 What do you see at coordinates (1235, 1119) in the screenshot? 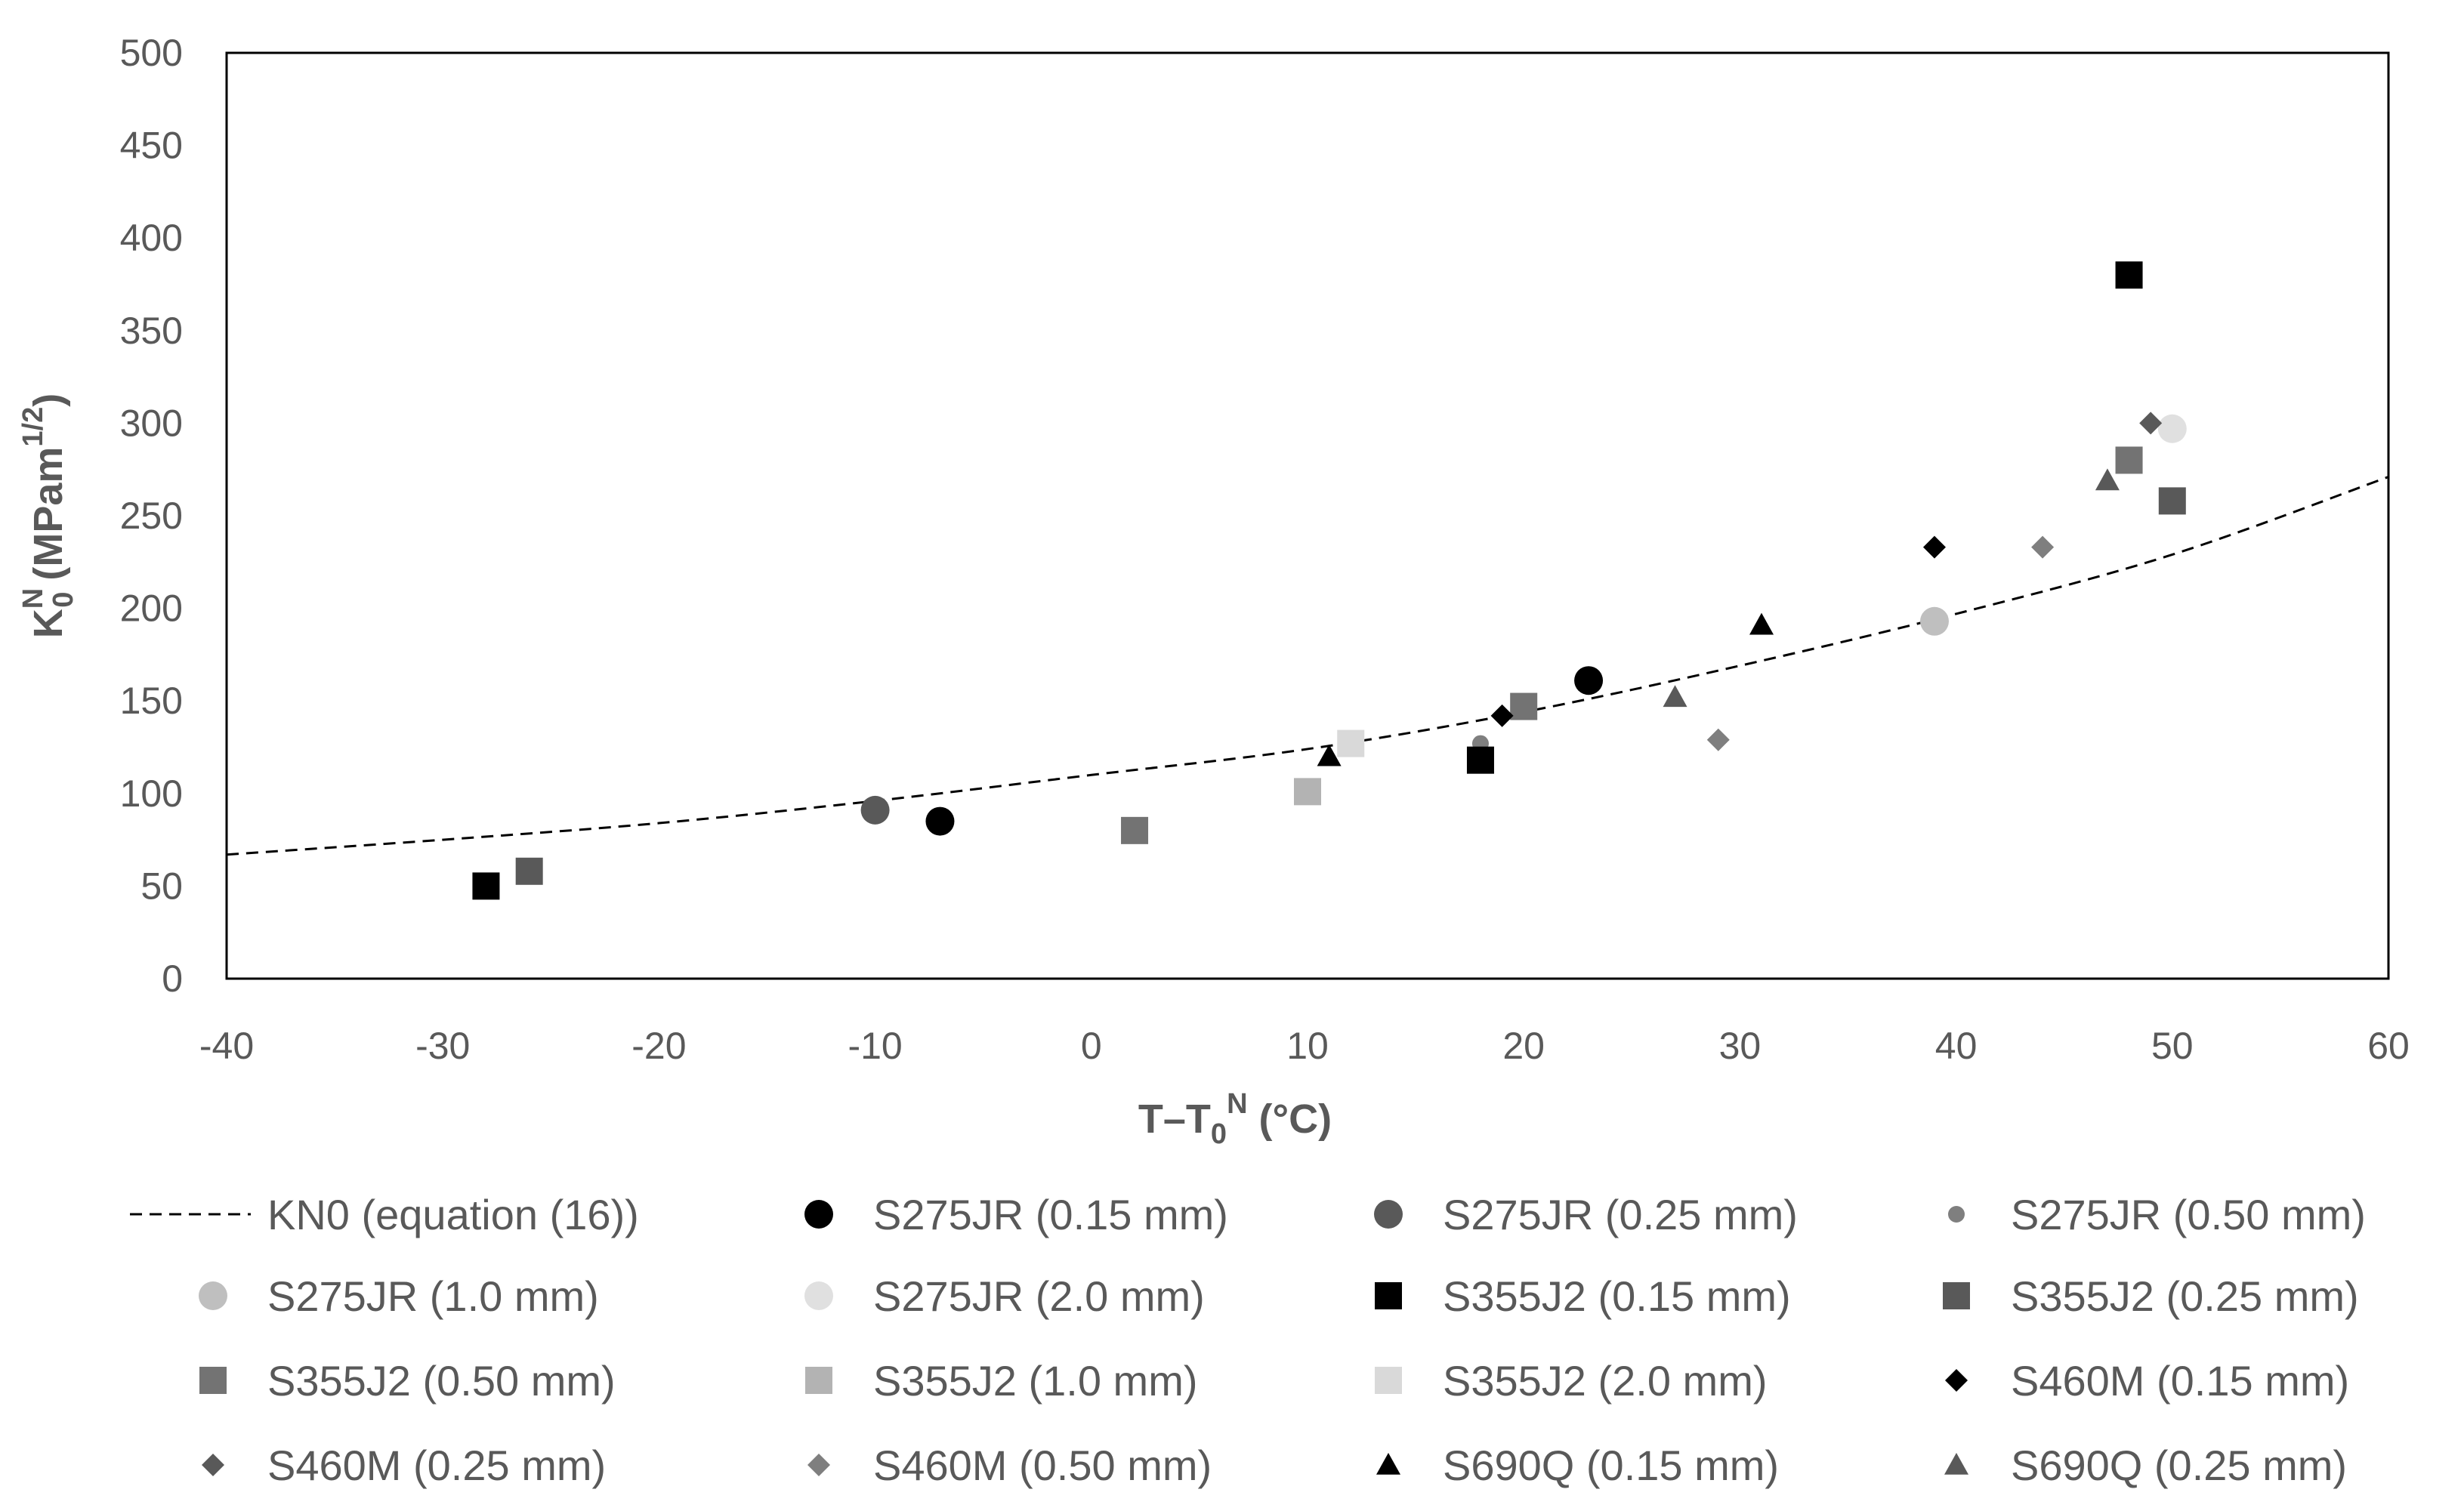
I see `x-axis-title: T–T0N (°C)` at bounding box center [1235, 1119].